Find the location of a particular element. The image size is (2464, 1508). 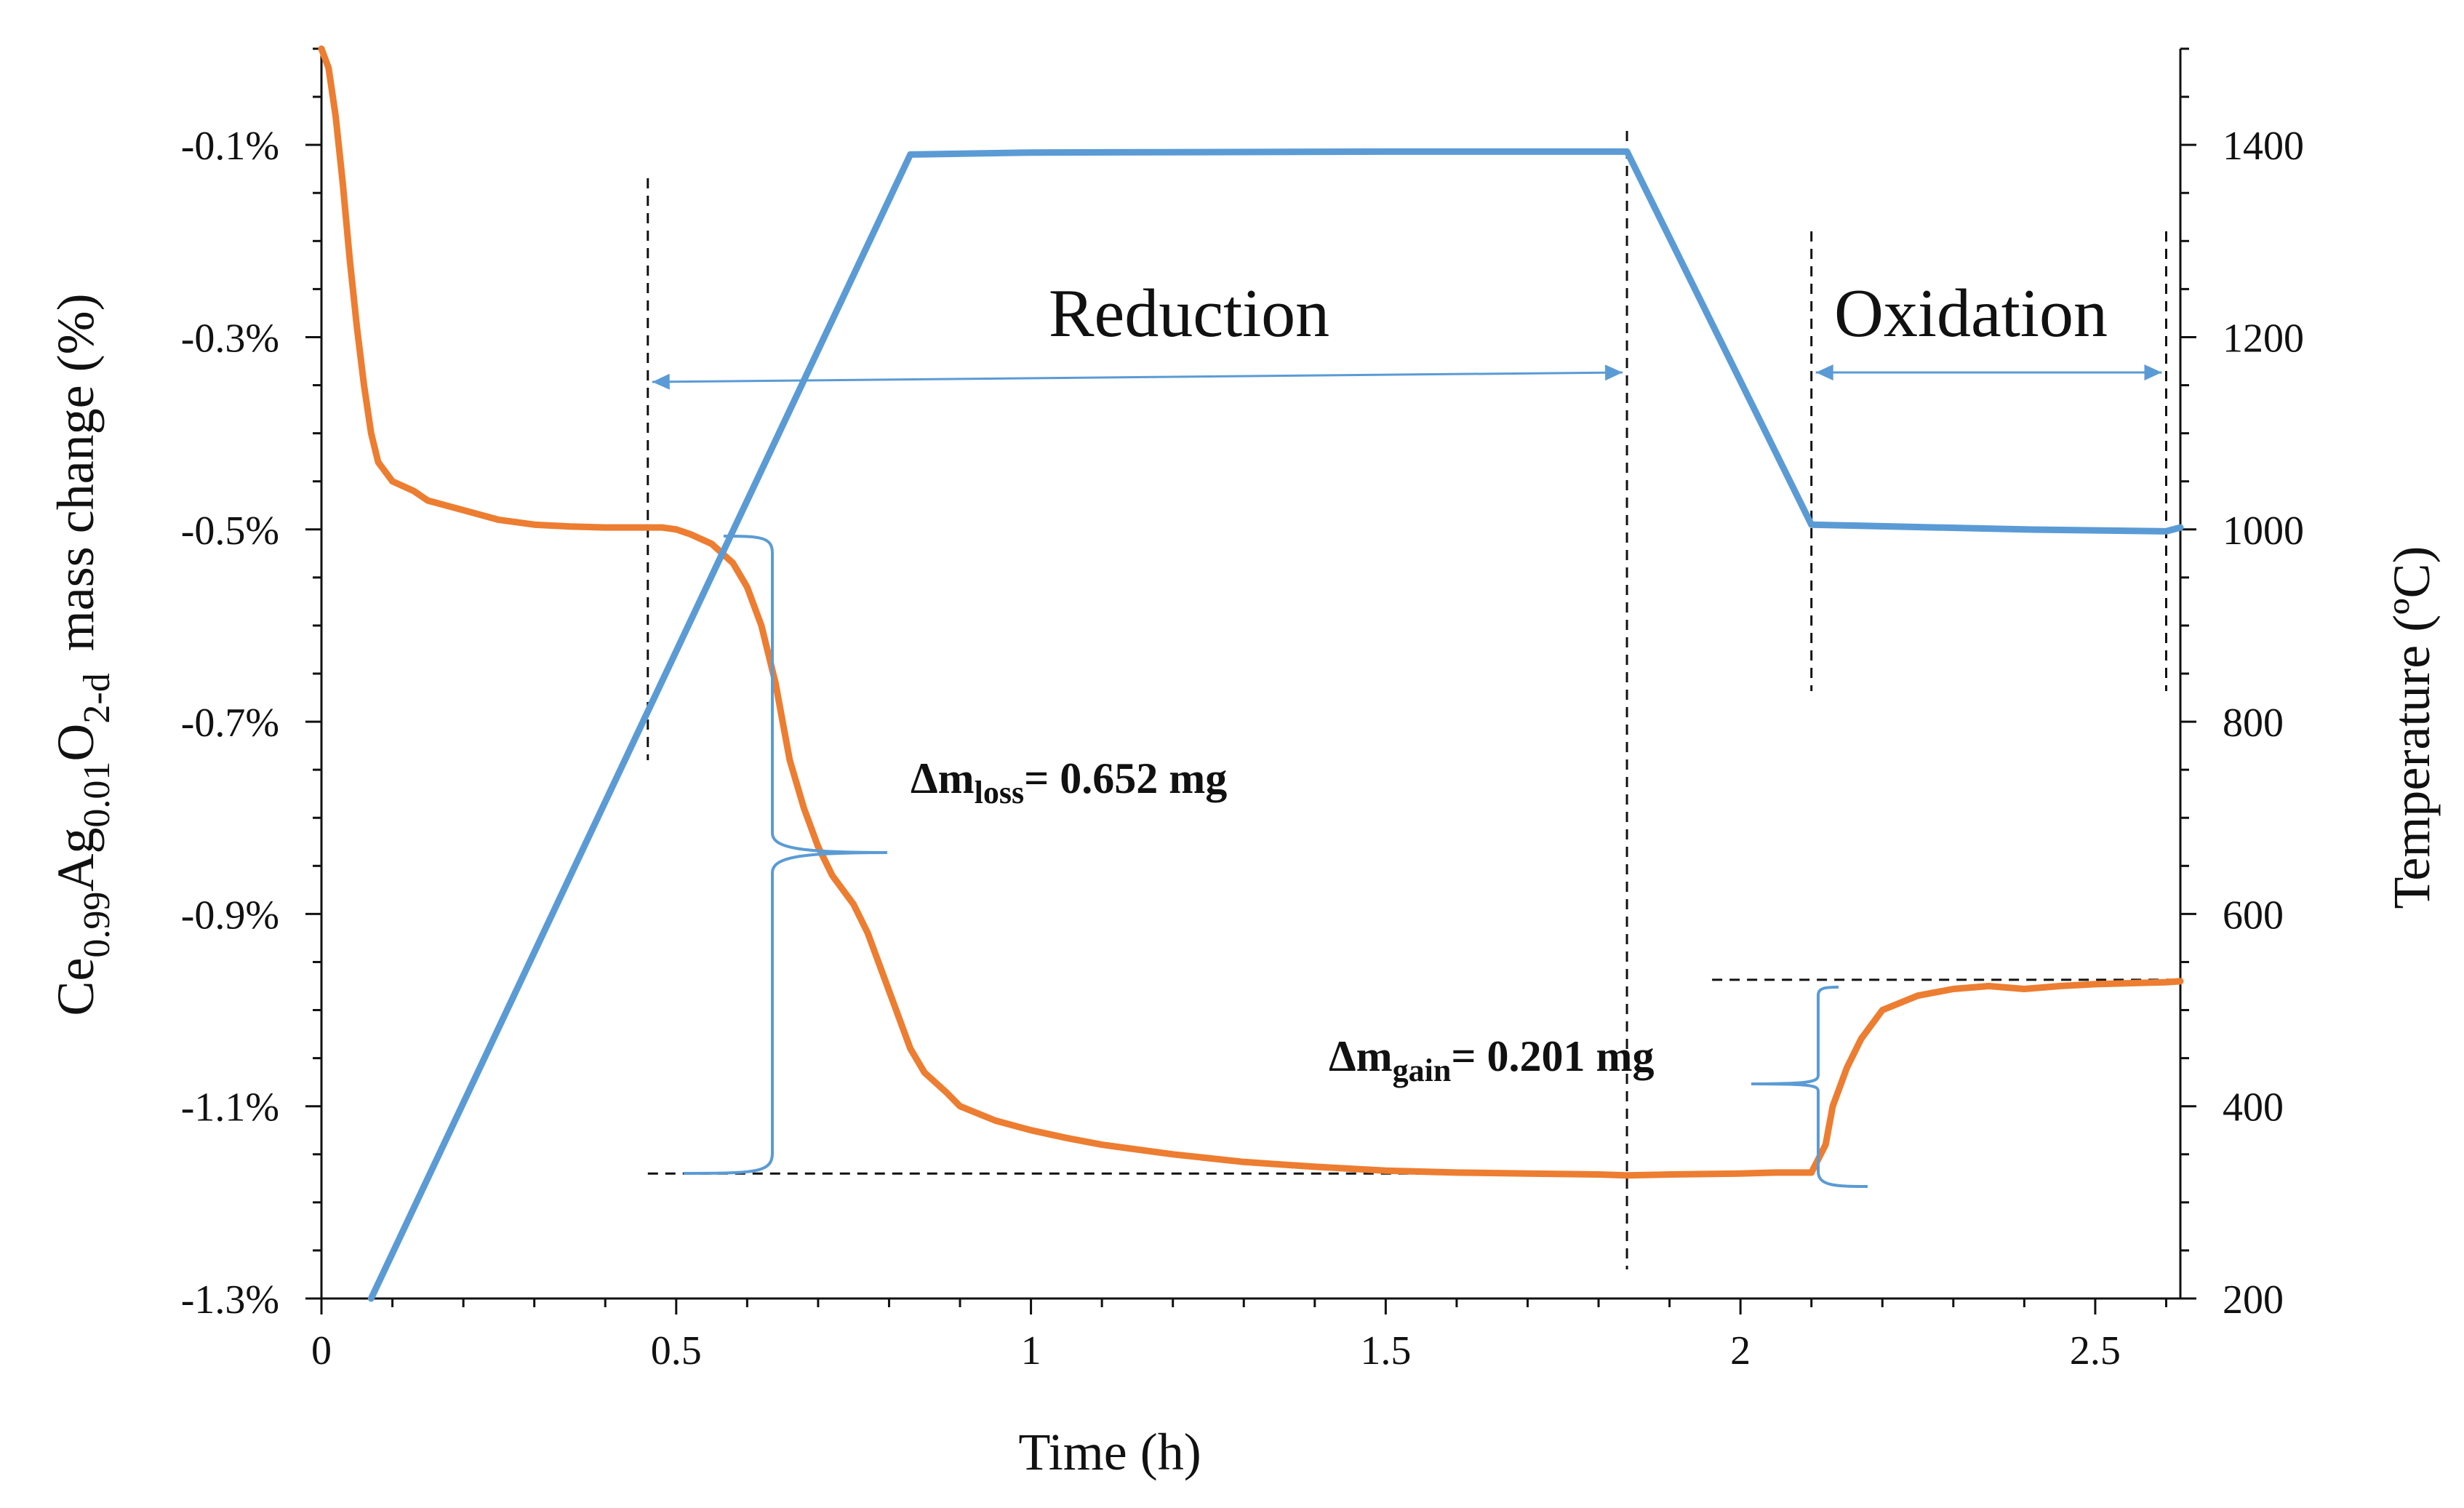

reduction-arrow-head-start is located at coordinates (661, 382).